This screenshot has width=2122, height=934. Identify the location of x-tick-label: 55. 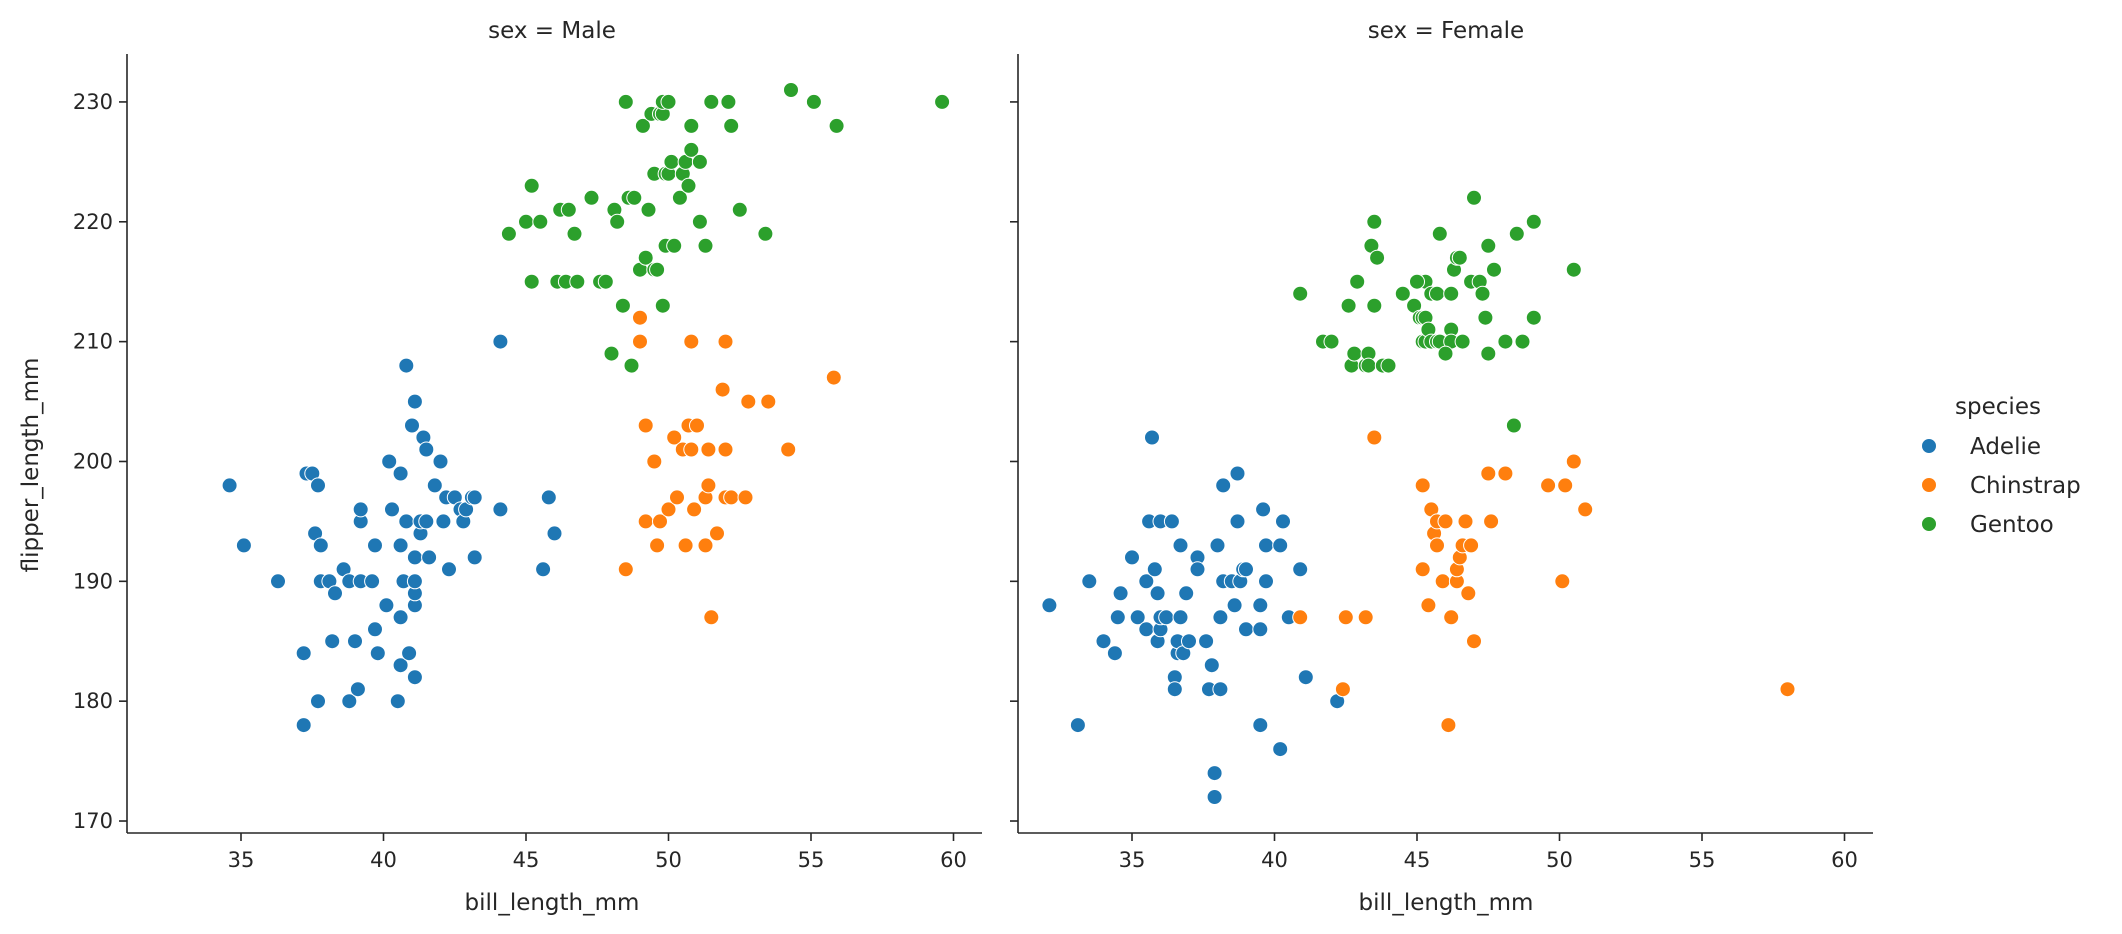
(1702, 860).